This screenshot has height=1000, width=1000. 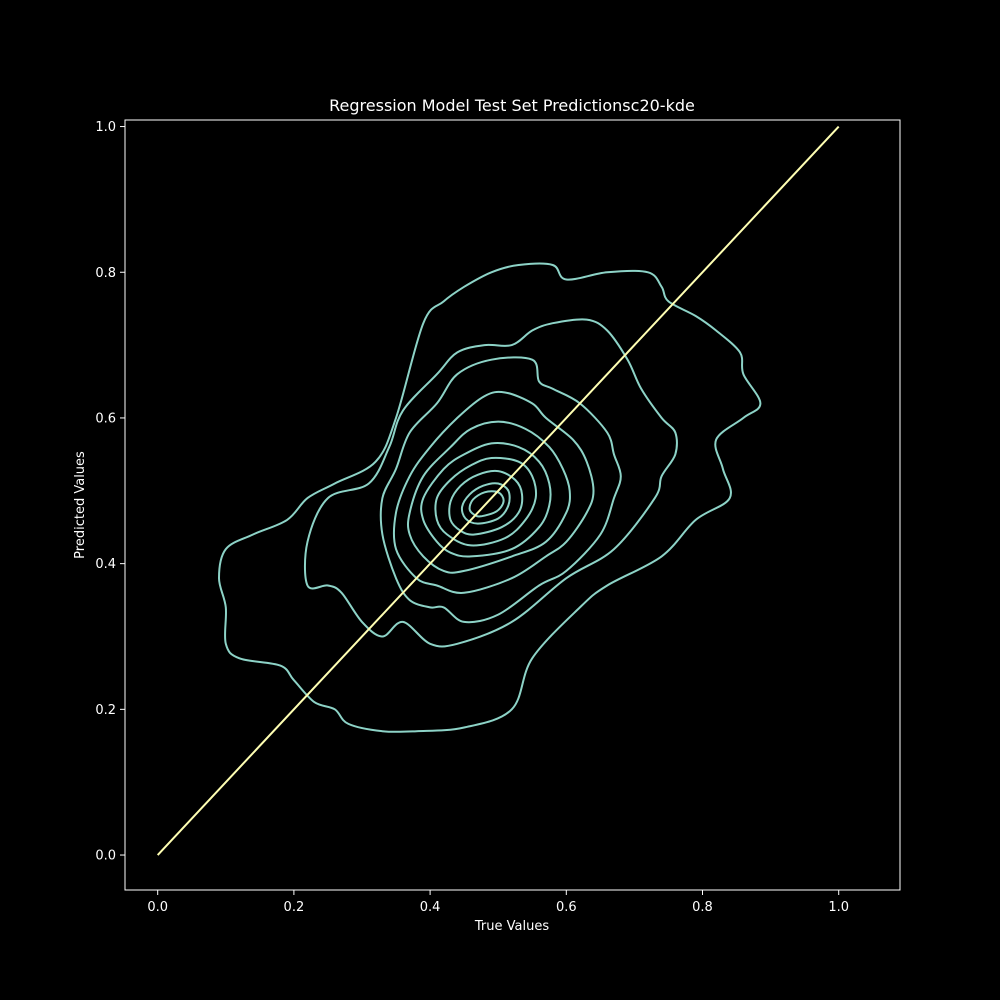 I want to click on y-axis-ticks: 0.0 0.2 0.4 0.6 0.8 1.0, so click(x=110, y=492).